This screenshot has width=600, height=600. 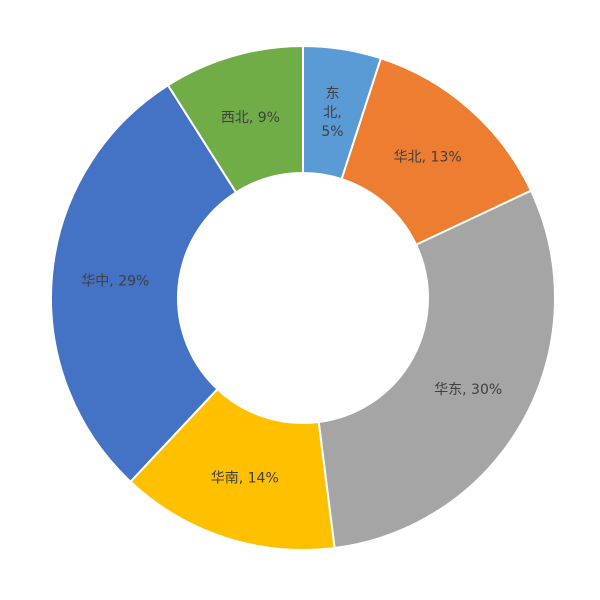 I want to click on slice-5-label: 华中, 29%, so click(x=115, y=281).